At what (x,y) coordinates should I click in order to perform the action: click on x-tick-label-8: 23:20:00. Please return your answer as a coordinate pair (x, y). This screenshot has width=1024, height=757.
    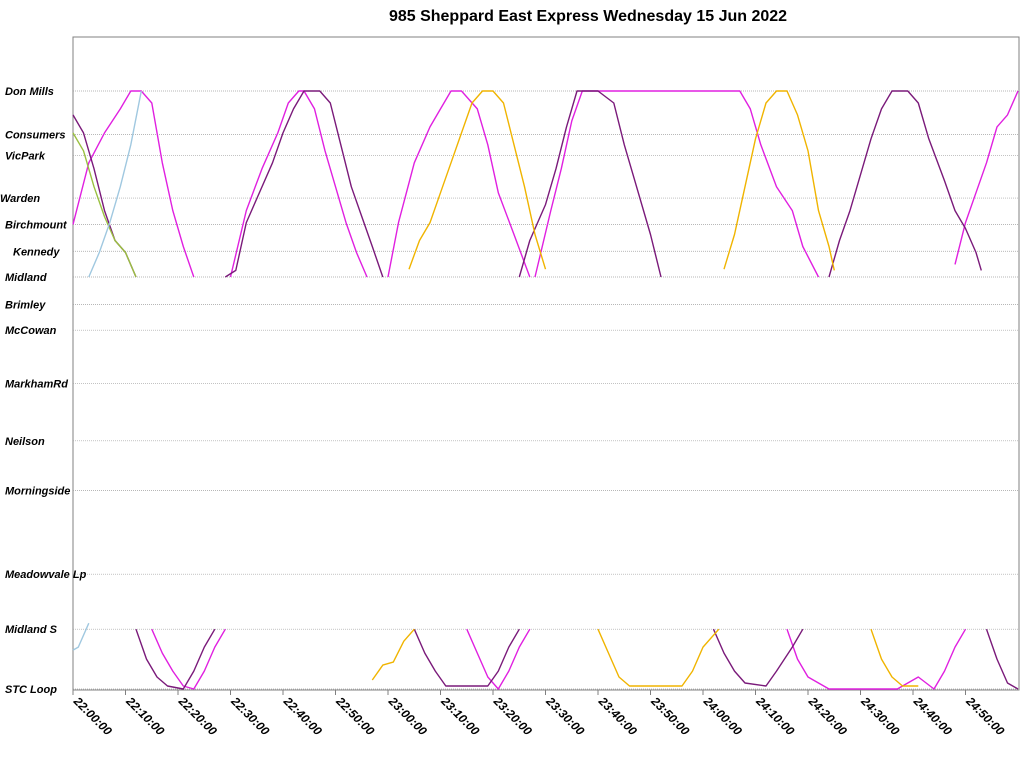
    Looking at the image, I should click on (512, 716).